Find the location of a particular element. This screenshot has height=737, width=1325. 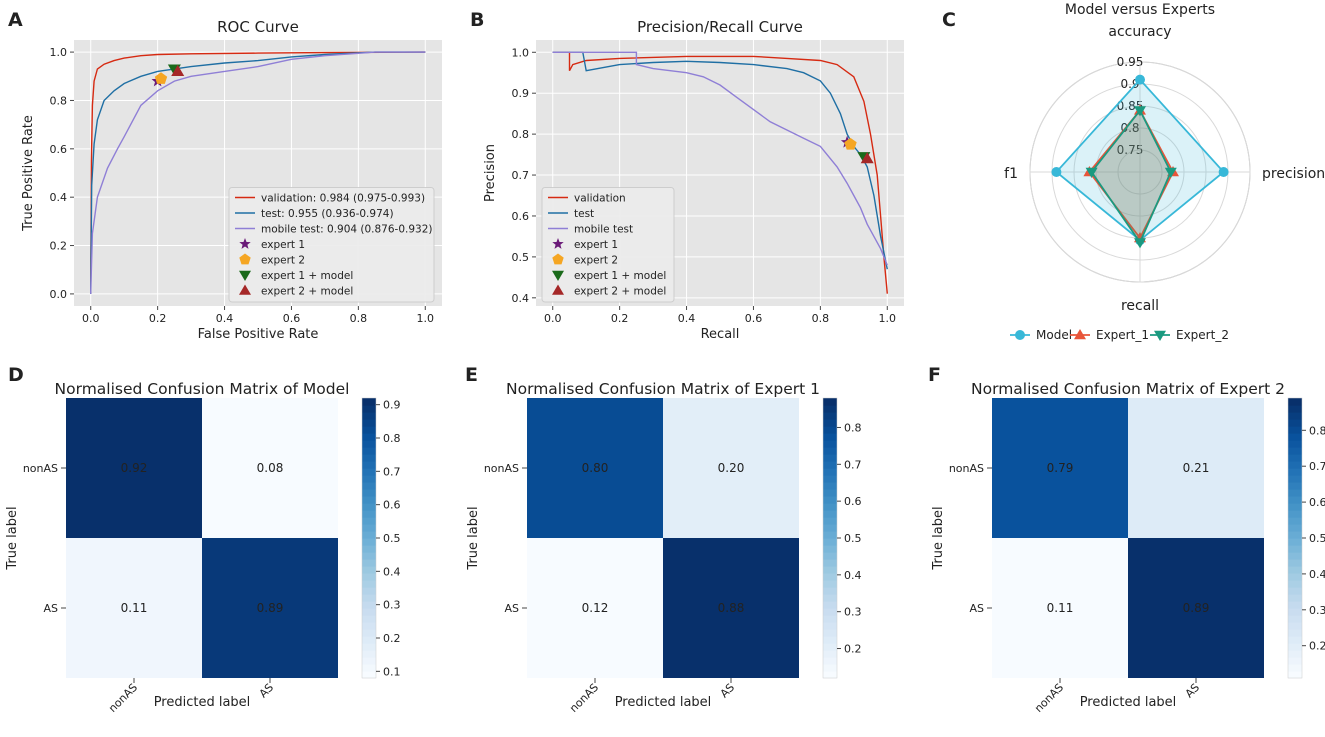

x-tick-label: 0.6 is located at coordinates (292, 318).